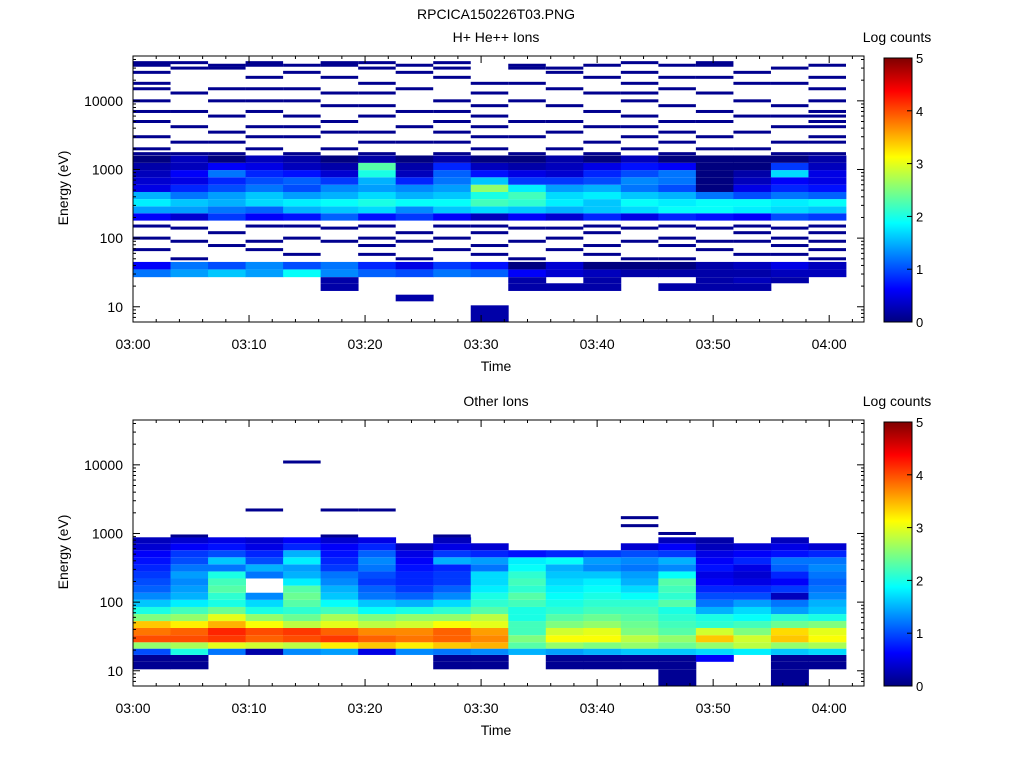 The height and width of the screenshot is (773, 1024). I want to click on x-tick-label: 03:10, so click(249, 708).